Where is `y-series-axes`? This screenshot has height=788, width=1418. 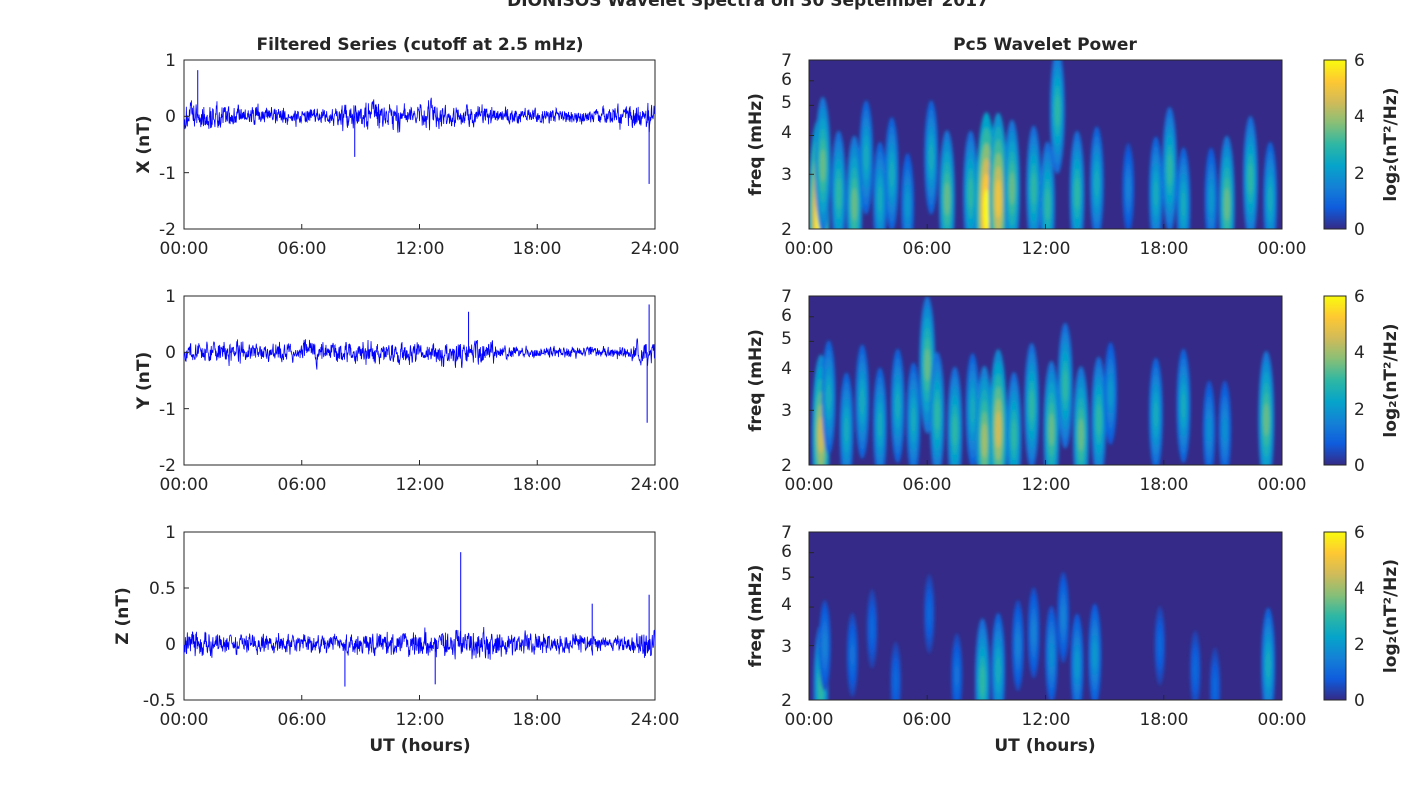 y-series-axes is located at coordinates (419, 380).